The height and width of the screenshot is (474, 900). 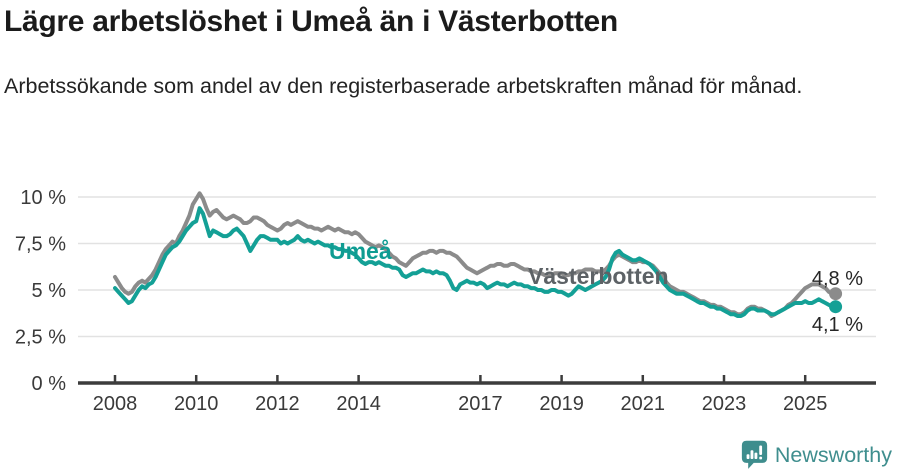 I want to click on x-tick-label: 2021, so click(x=643, y=404).